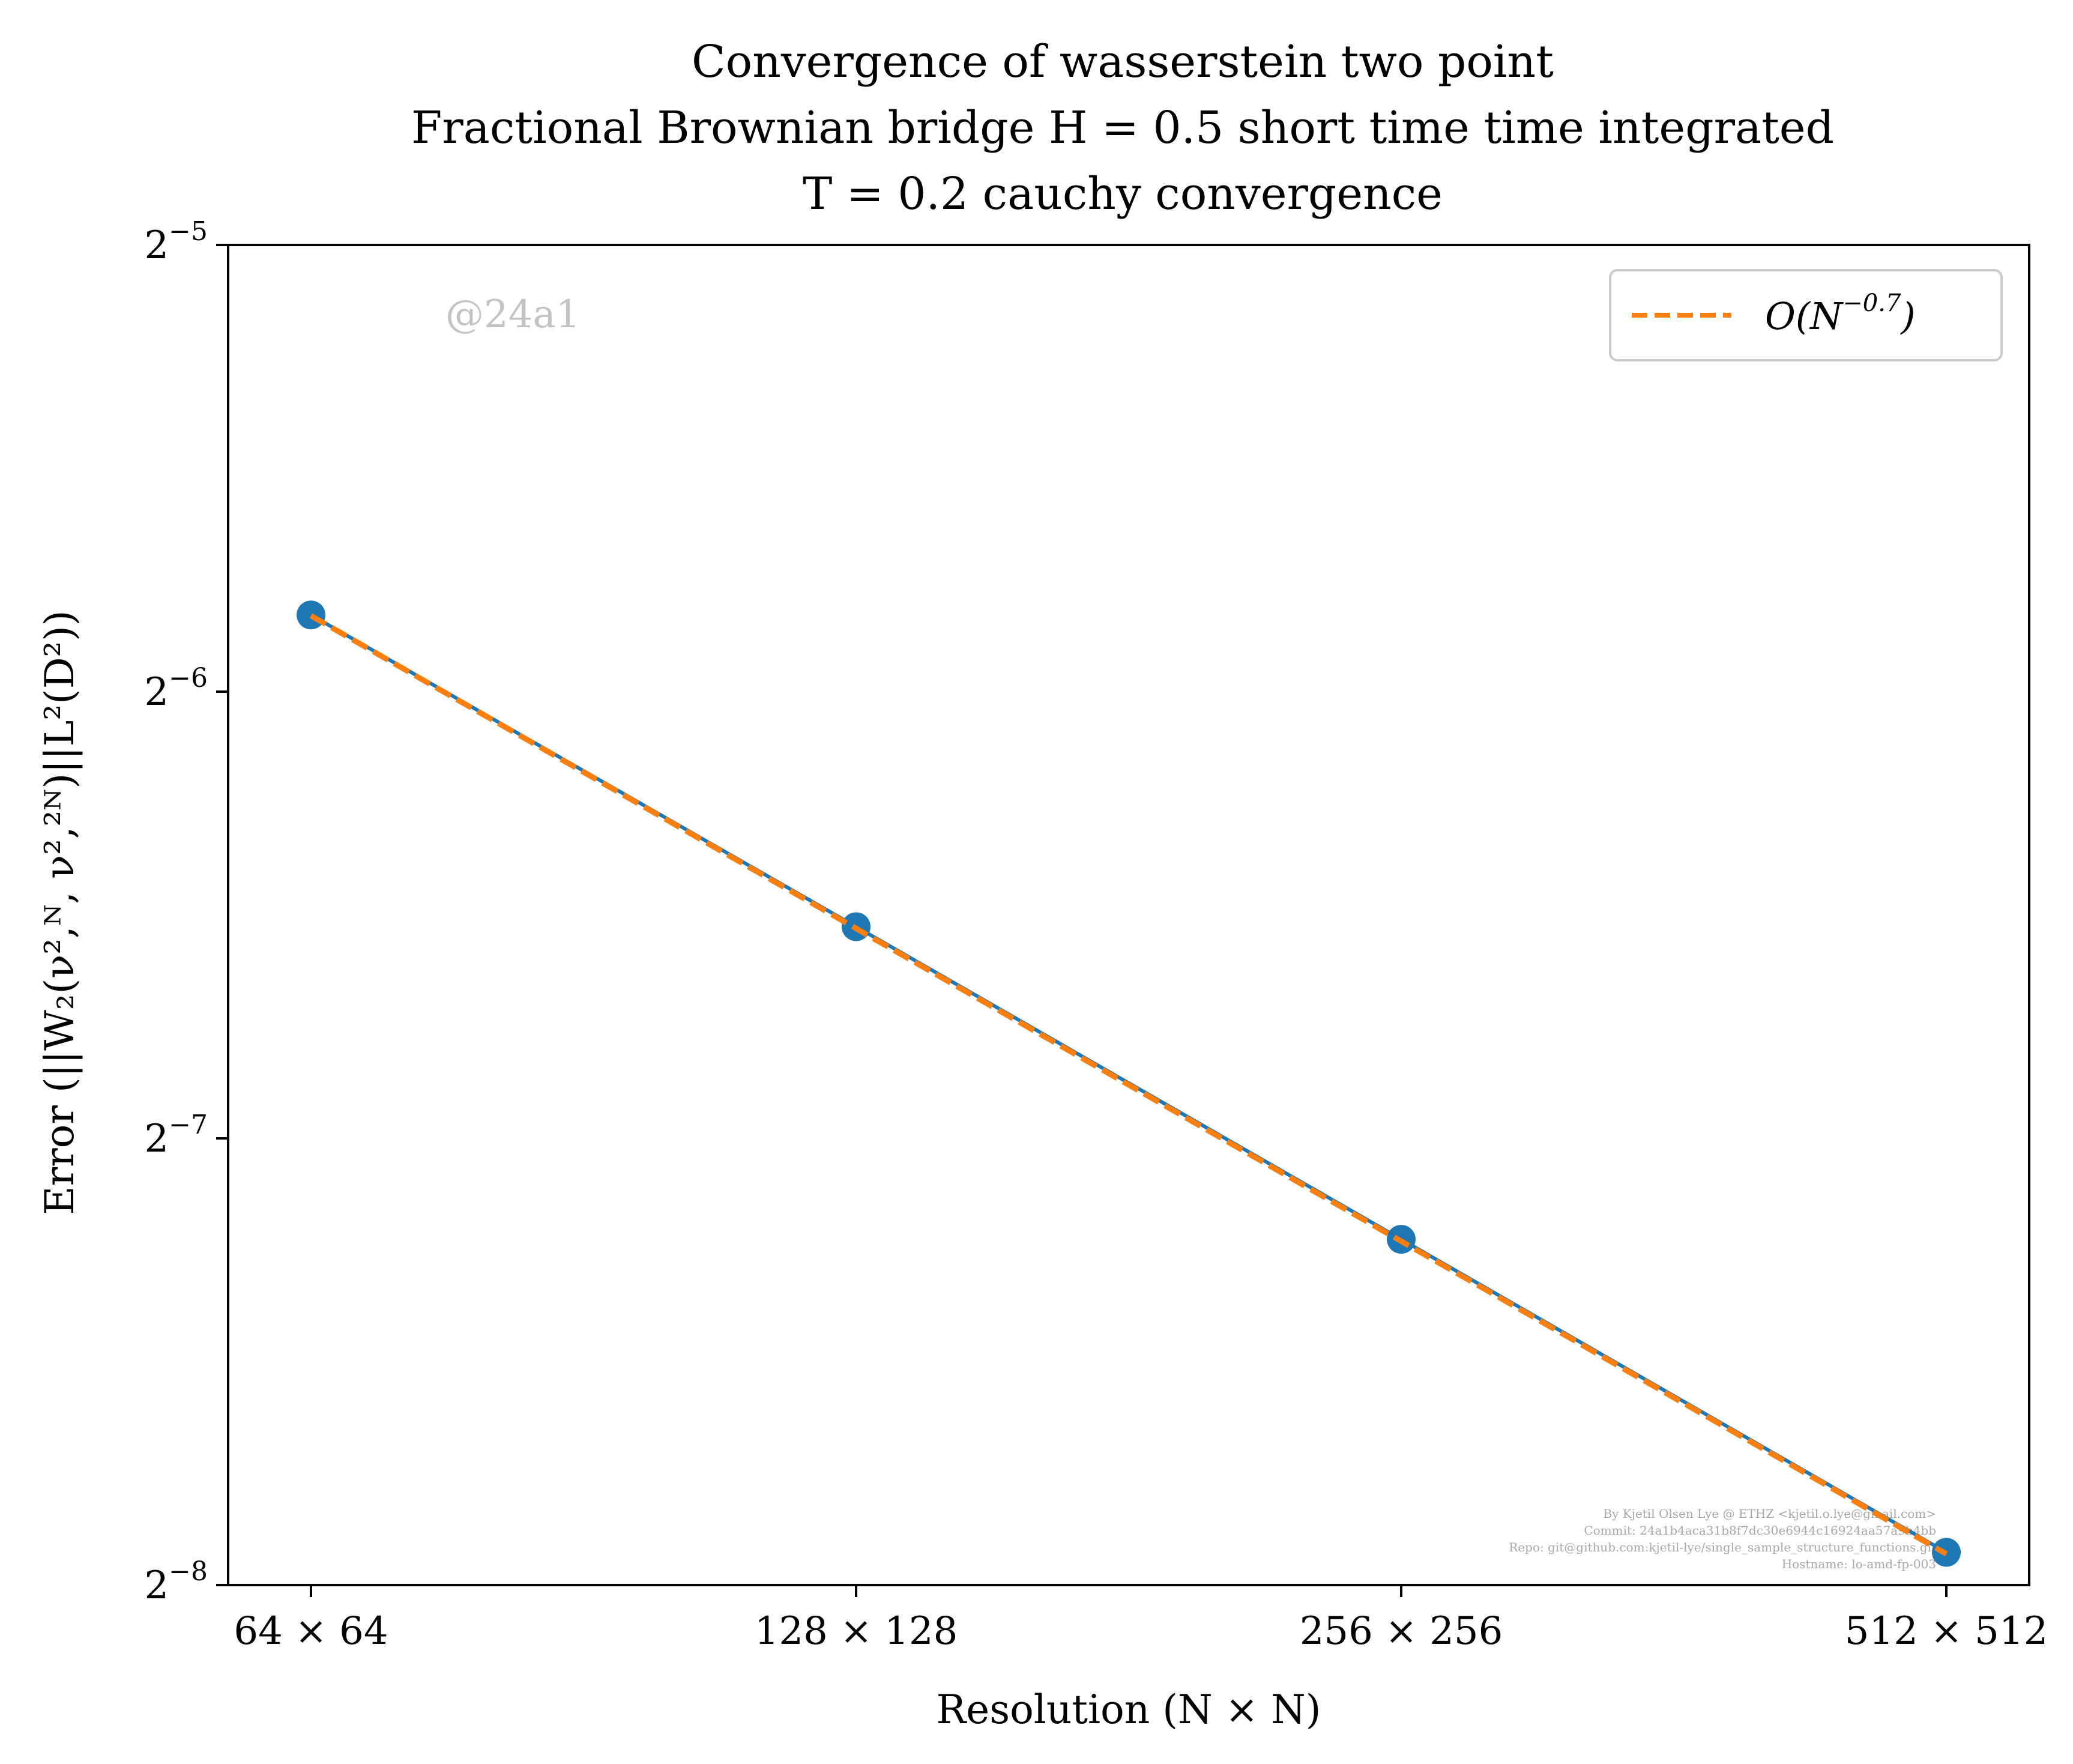 The image size is (2073, 1764). I want to click on x-axis-label: Resolution (N × N), so click(1128, 1710).